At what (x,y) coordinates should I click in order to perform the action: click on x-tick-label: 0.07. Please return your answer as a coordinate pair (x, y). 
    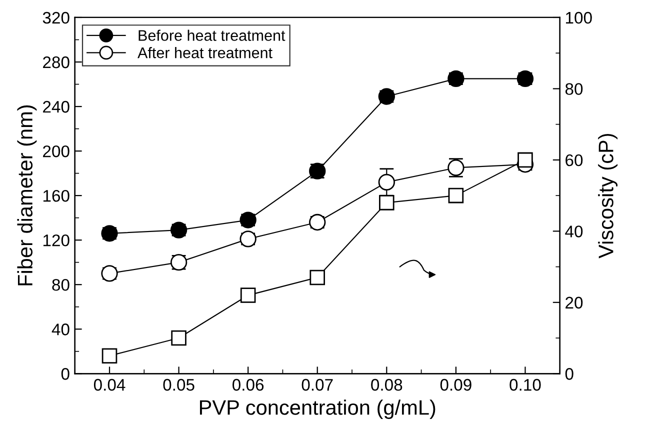
    Looking at the image, I should click on (317, 384).